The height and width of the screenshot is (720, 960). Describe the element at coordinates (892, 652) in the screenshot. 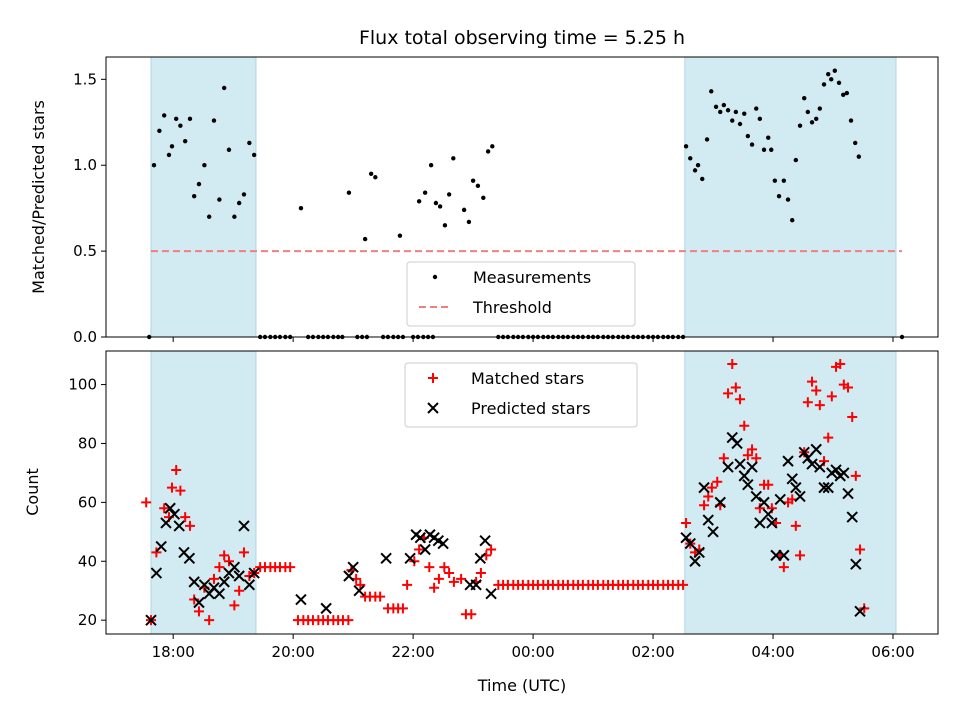

I see `x-tick-label: 06:00` at that location.